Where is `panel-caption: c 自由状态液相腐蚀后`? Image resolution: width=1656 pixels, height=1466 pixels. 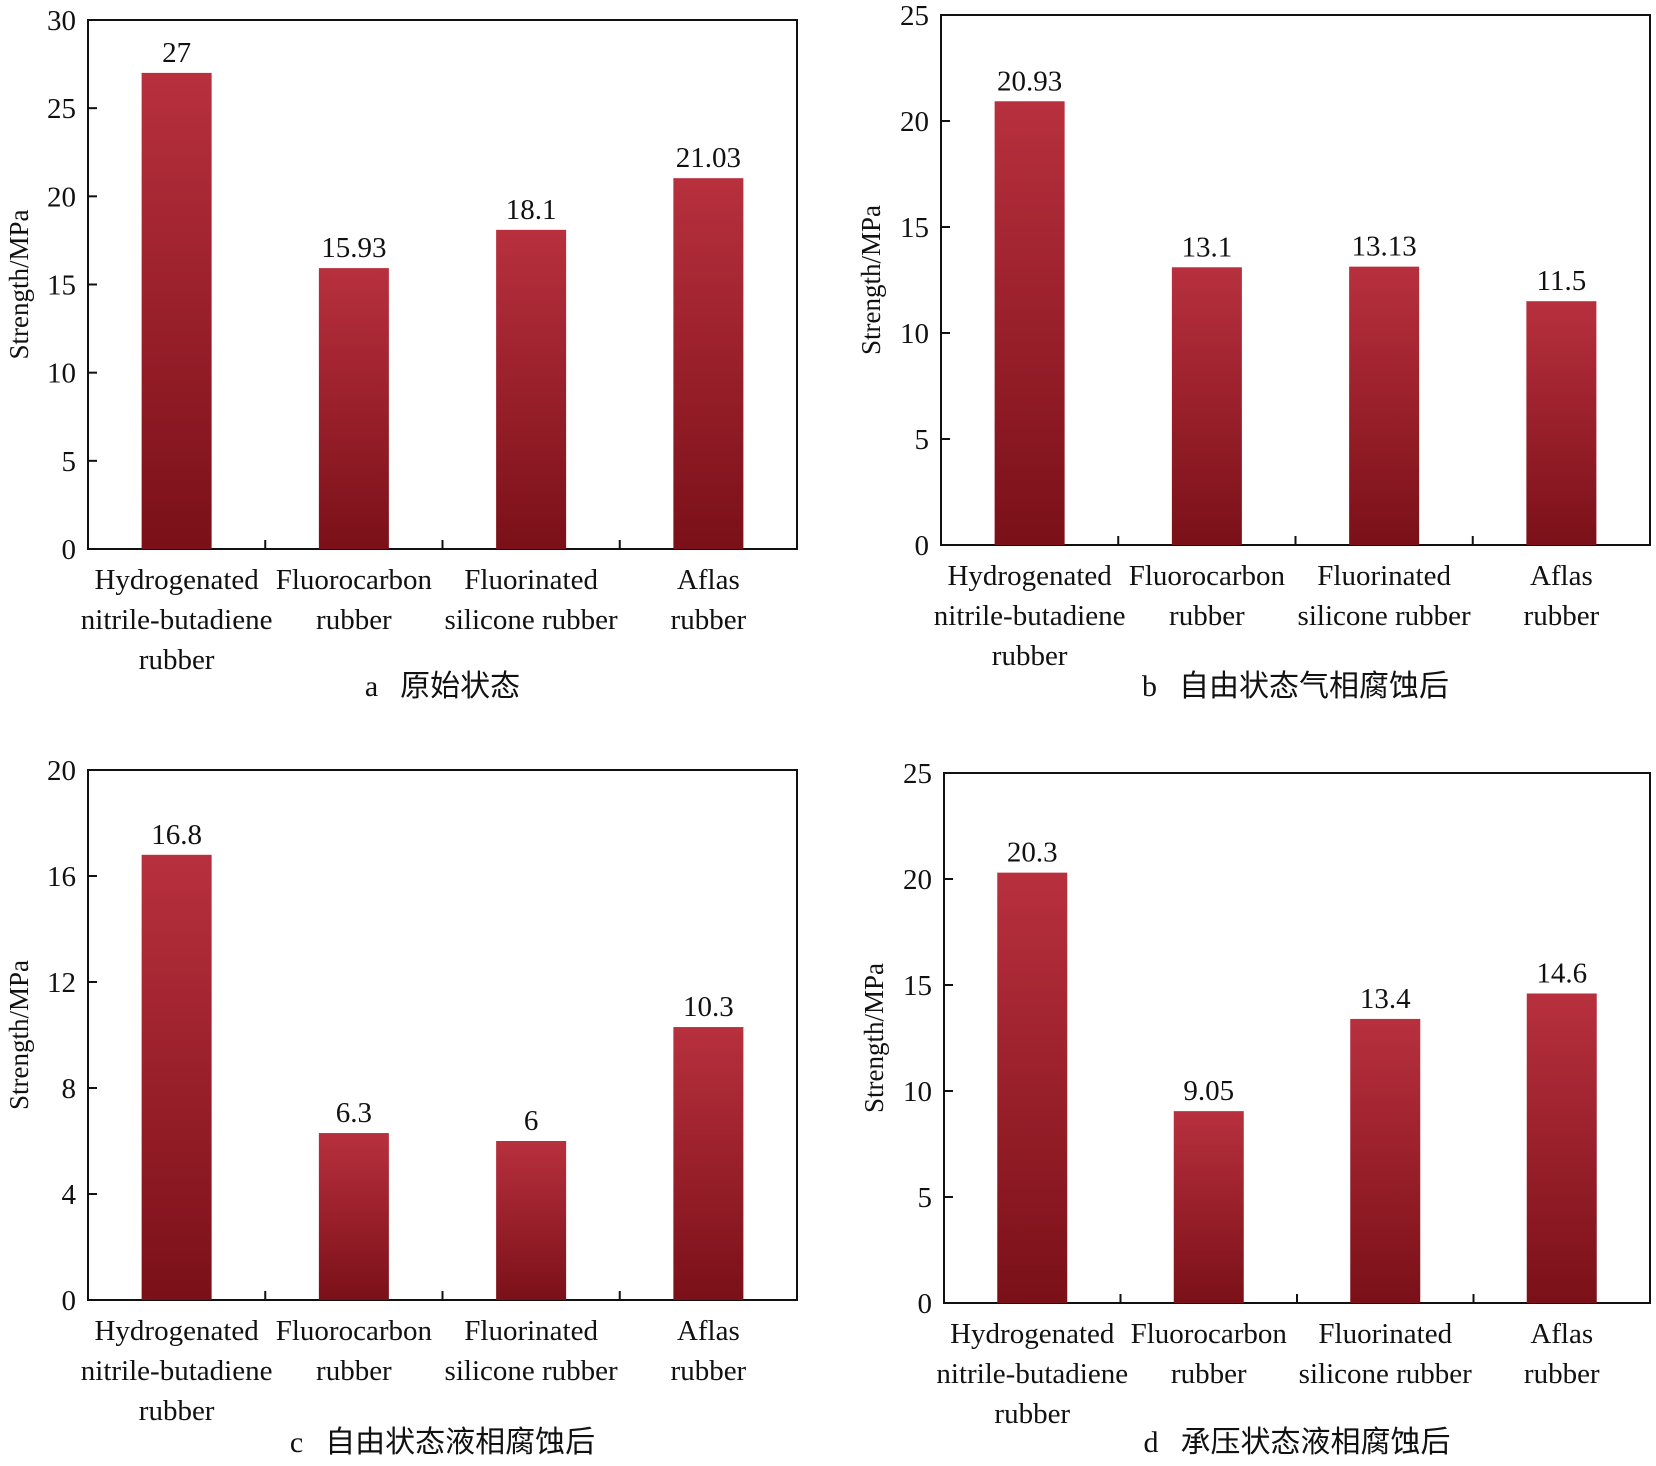 panel-caption: c 自由状态液相腐蚀后 is located at coordinates (442, 1442).